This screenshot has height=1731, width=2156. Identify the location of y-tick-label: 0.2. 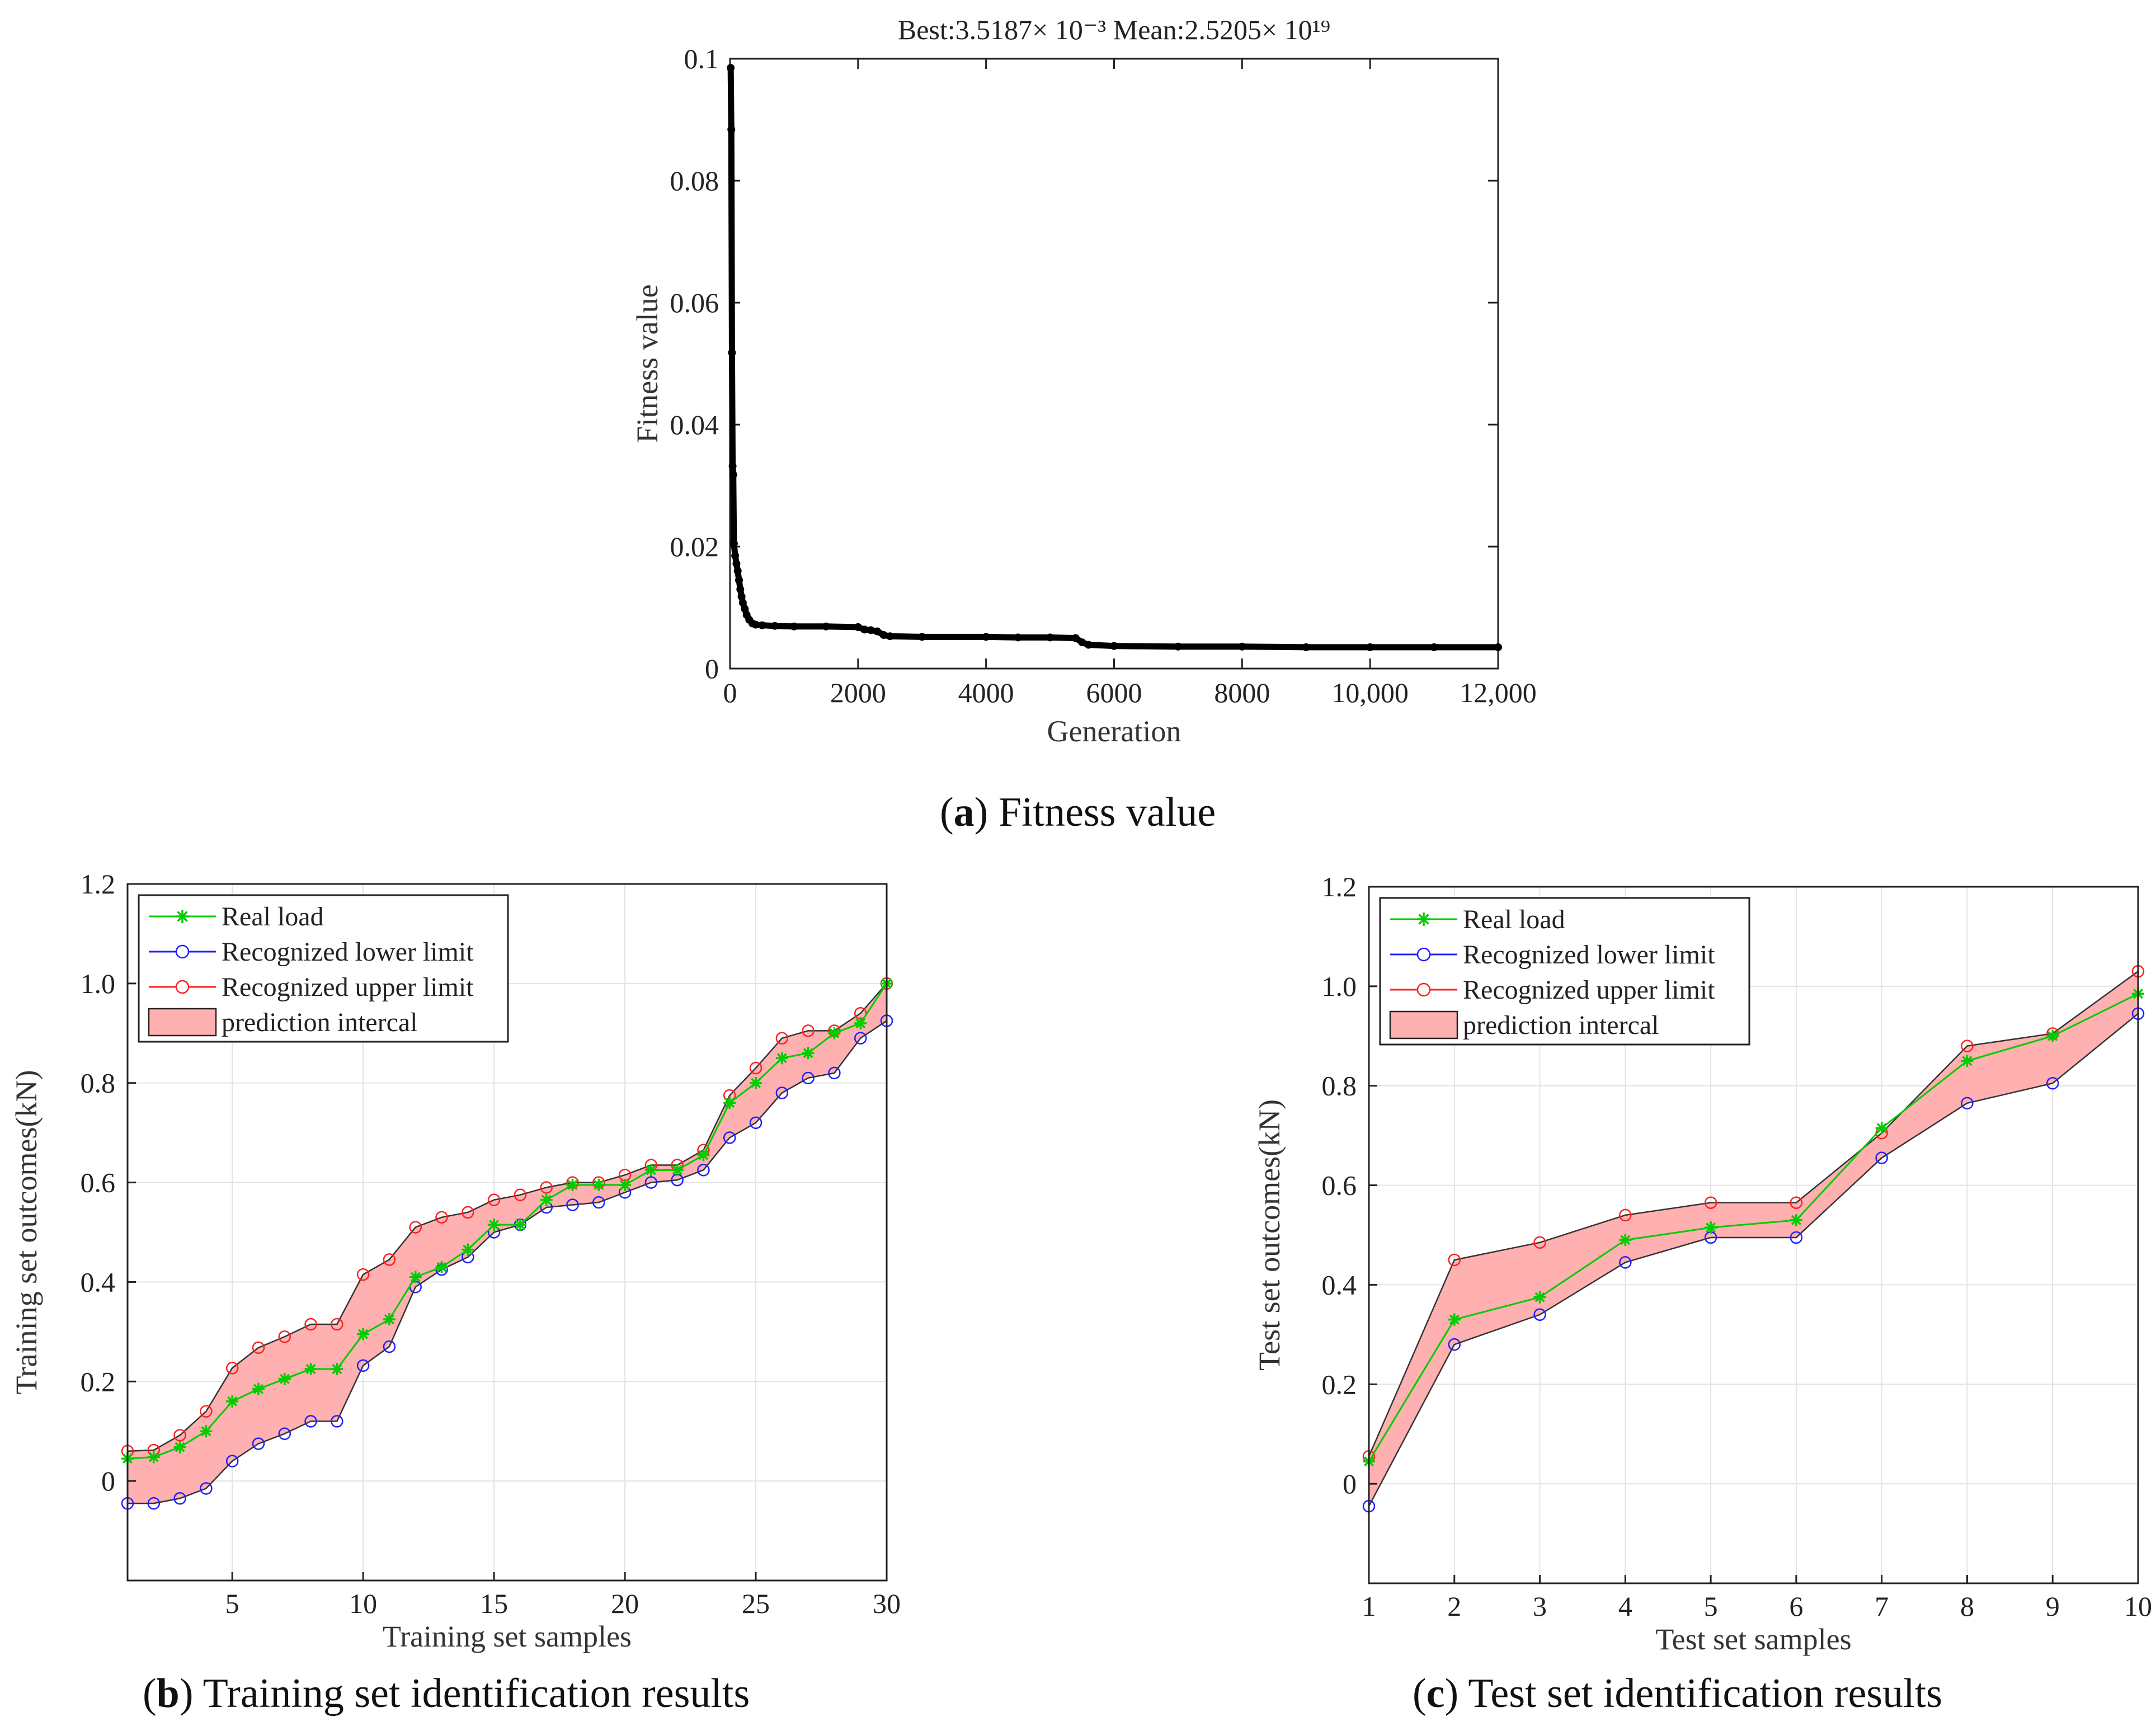
(98, 1382).